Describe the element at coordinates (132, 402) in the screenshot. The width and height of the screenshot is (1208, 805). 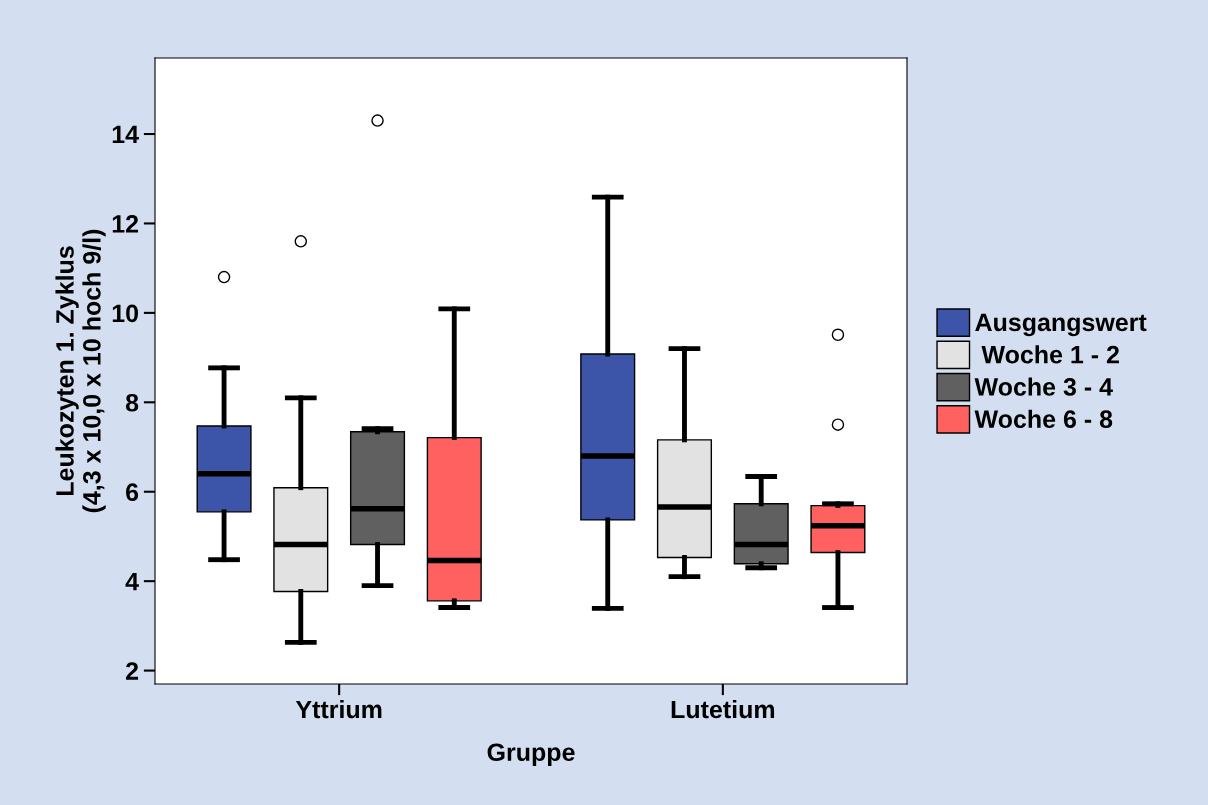
I see `y-tick-label: 8` at that location.